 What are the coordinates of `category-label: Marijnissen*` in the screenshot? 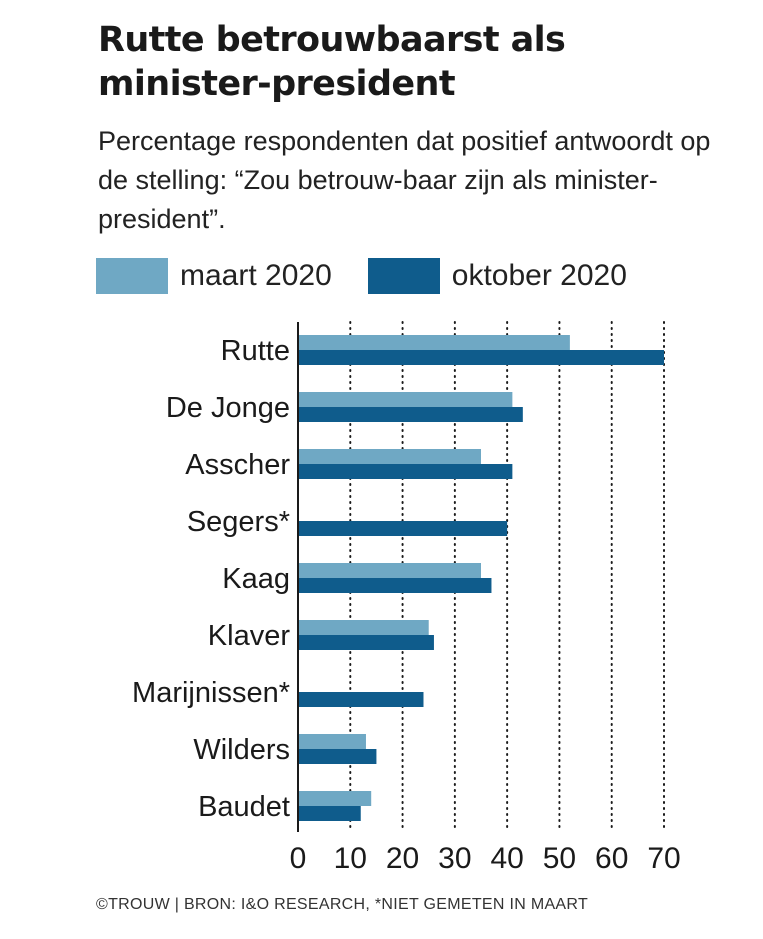 It's located at (211, 693).